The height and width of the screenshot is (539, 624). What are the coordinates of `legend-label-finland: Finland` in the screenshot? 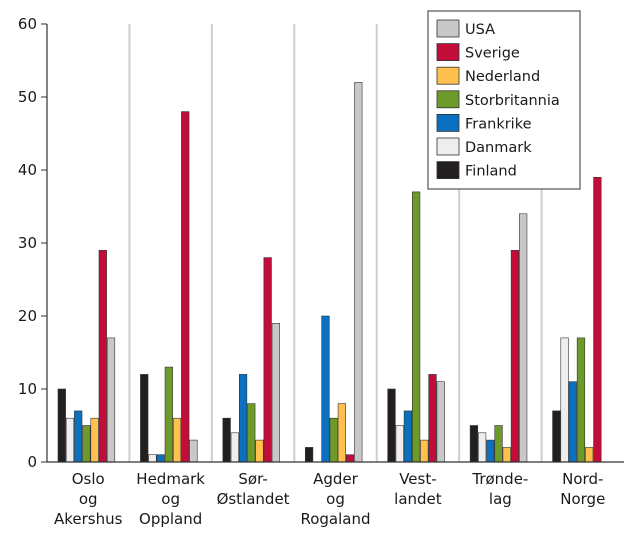 It's located at (491, 172).